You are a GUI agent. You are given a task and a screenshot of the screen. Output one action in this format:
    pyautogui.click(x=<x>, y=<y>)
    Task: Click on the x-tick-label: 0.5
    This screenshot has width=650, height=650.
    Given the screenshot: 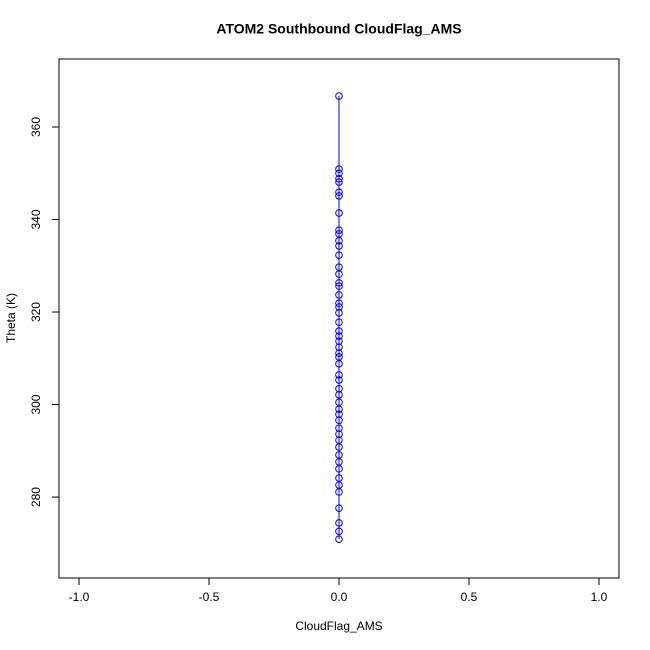 What is the action you would take?
    pyautogui.click(x=469, y=597)
    